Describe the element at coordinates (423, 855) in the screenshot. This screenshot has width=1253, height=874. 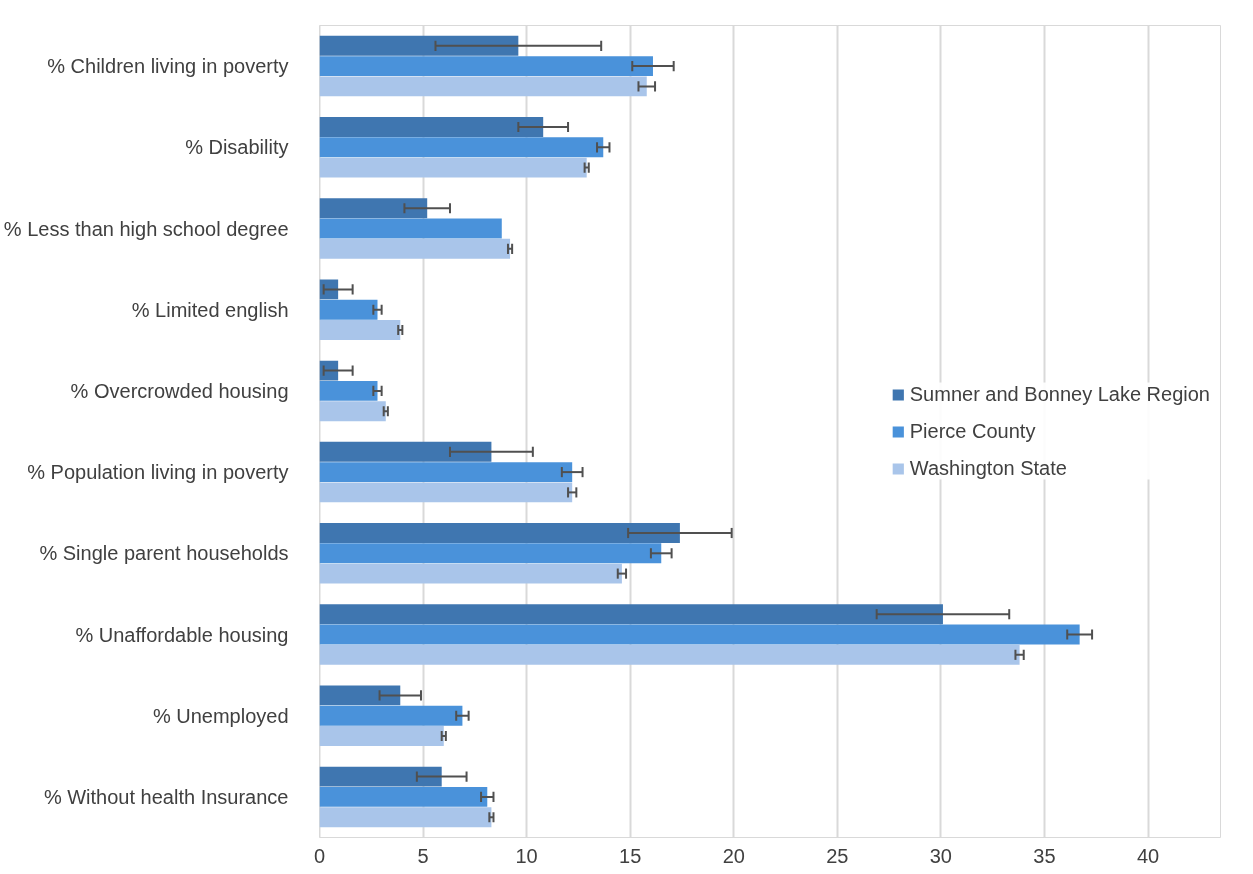
I see `x-tick-label: 5` at that location.